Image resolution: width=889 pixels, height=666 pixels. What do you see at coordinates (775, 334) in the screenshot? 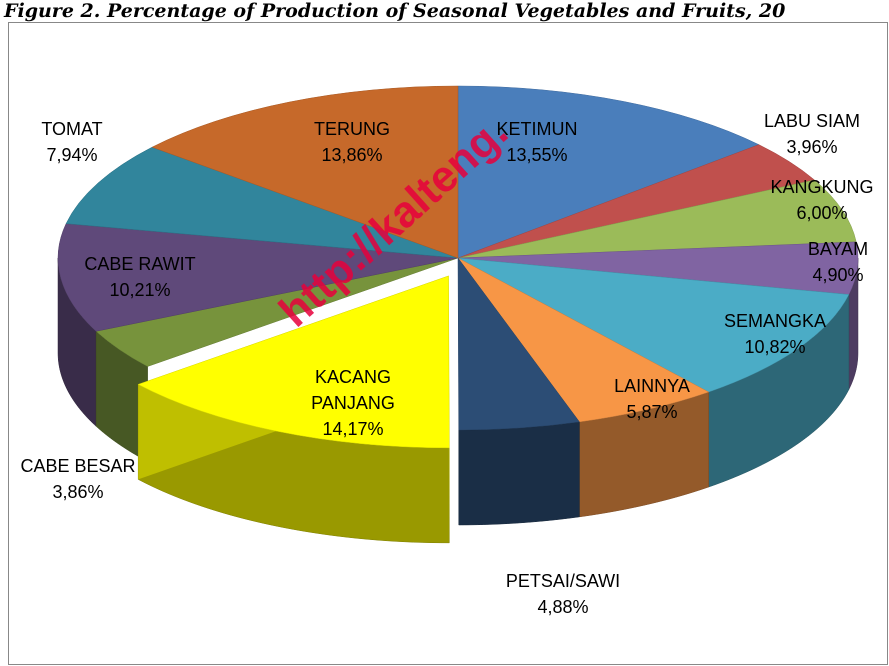
I see `slice-label: SEMANGKA 10,82%` at bounding box center [775, 334].